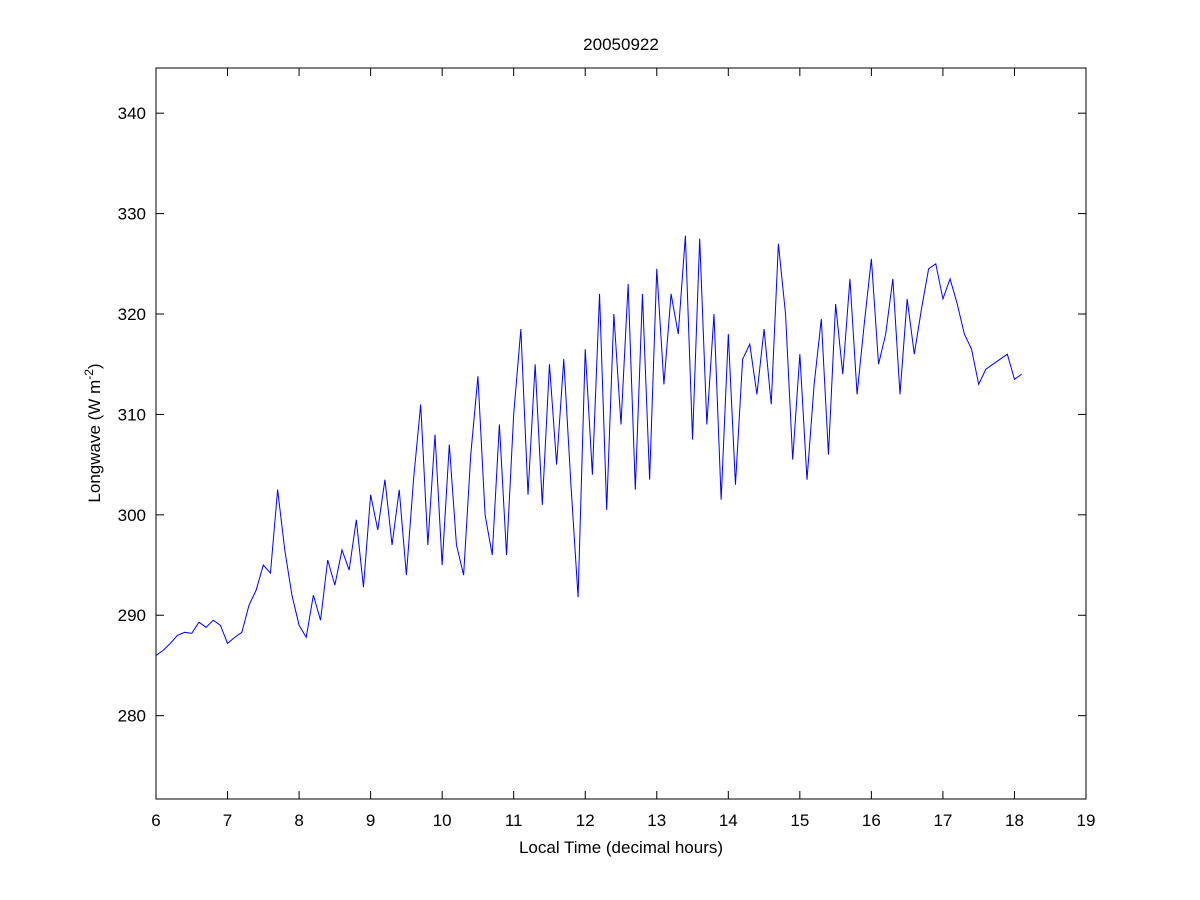 Image resolution: width=1200 pixels, height=900 pixels. Describe the element at coordinates (1014, 820) in the screenshot. I see `x-tick-label: 18` at that location.